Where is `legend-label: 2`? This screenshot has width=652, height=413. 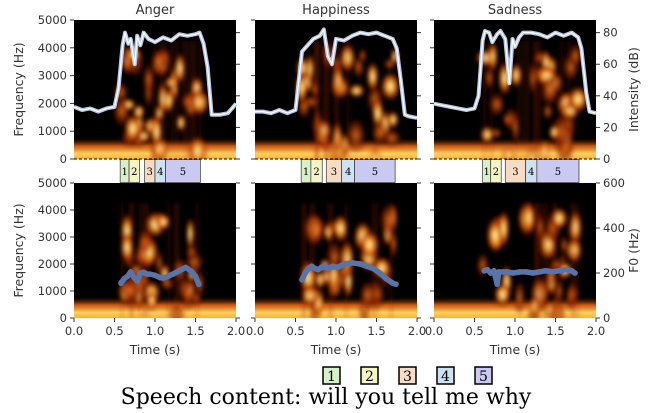 legend-label: 2 is located at coordinates (369, 377).